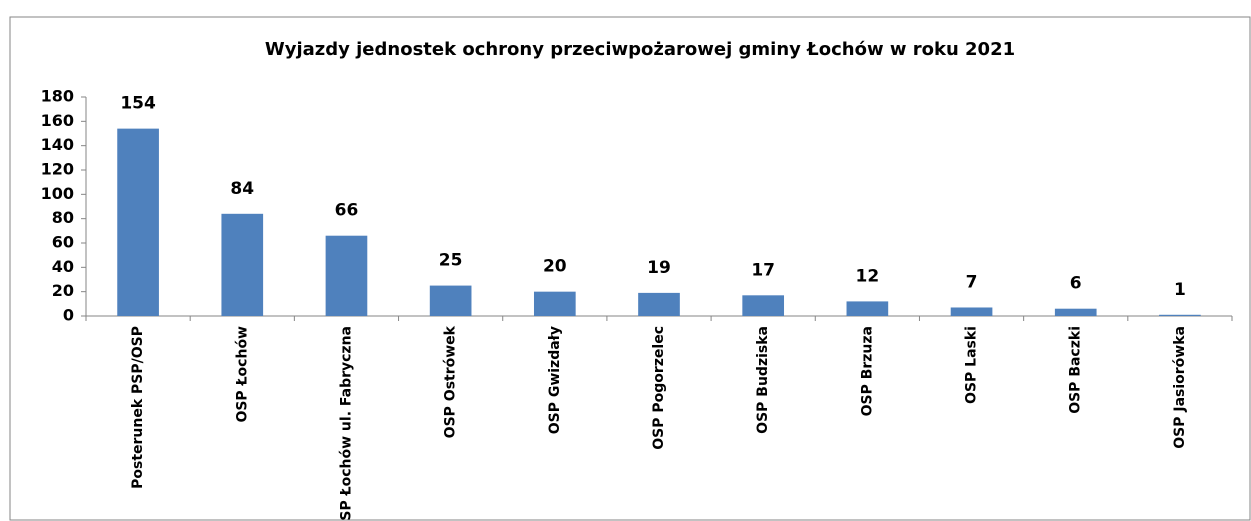 This screenshot has width=1251, height=521. Describe the element at coordinates (763, 380) in the screenshot. I see `x-tick-label: OSP Budziska` at that location.